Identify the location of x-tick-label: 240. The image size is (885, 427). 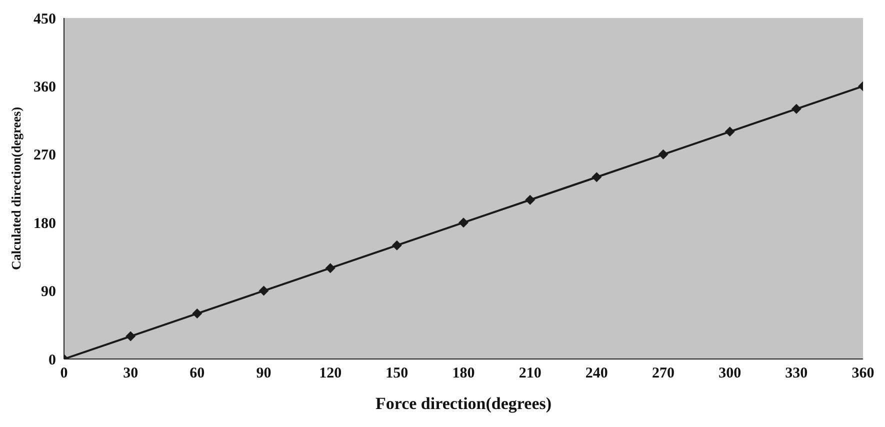
(596, 374).